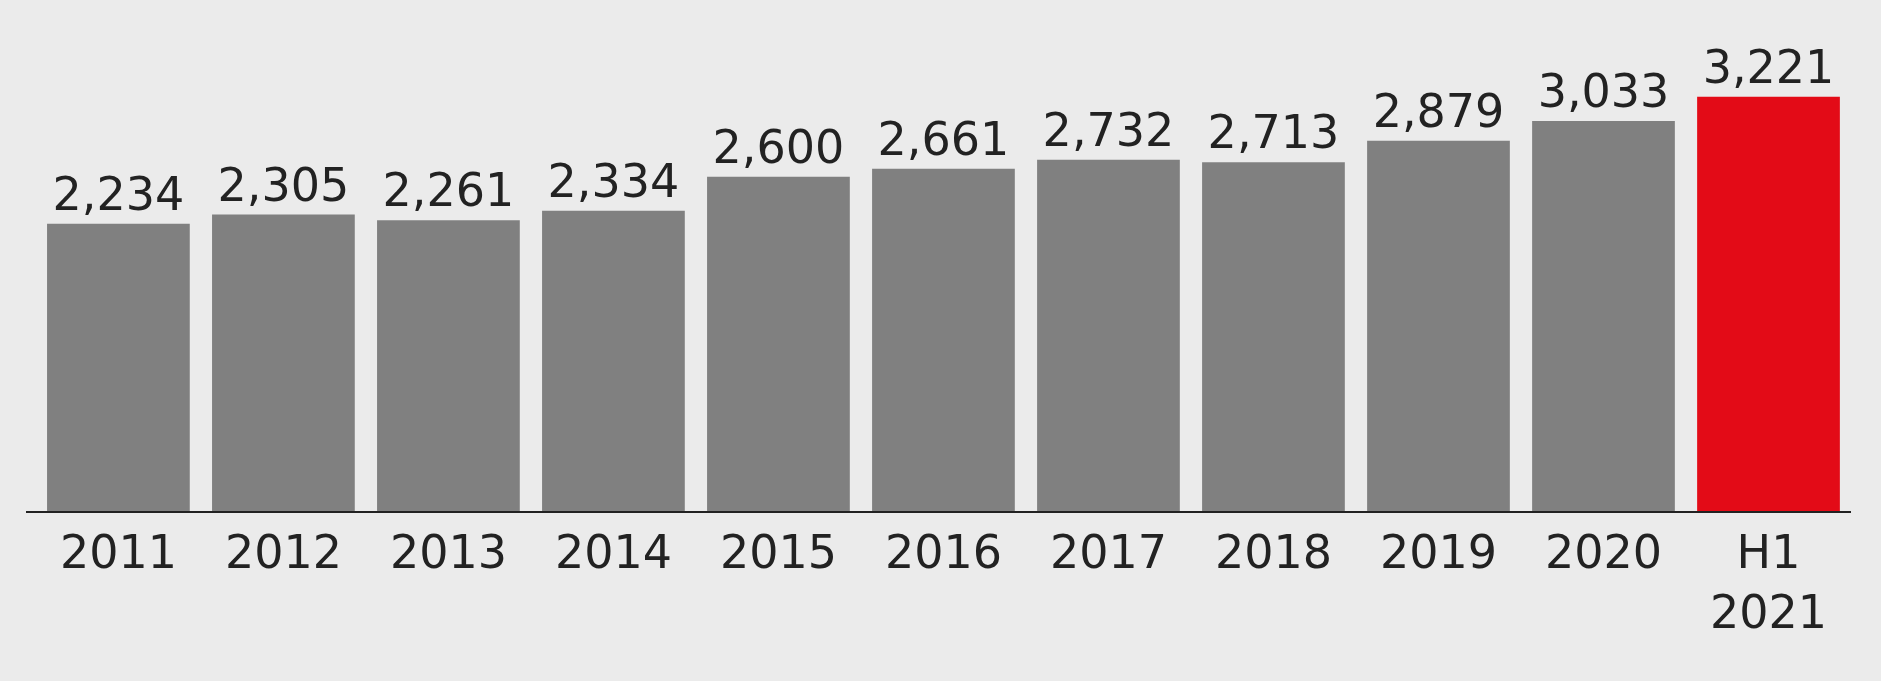  I want to click on x-tick-label: 2020, so click(1603, 552).